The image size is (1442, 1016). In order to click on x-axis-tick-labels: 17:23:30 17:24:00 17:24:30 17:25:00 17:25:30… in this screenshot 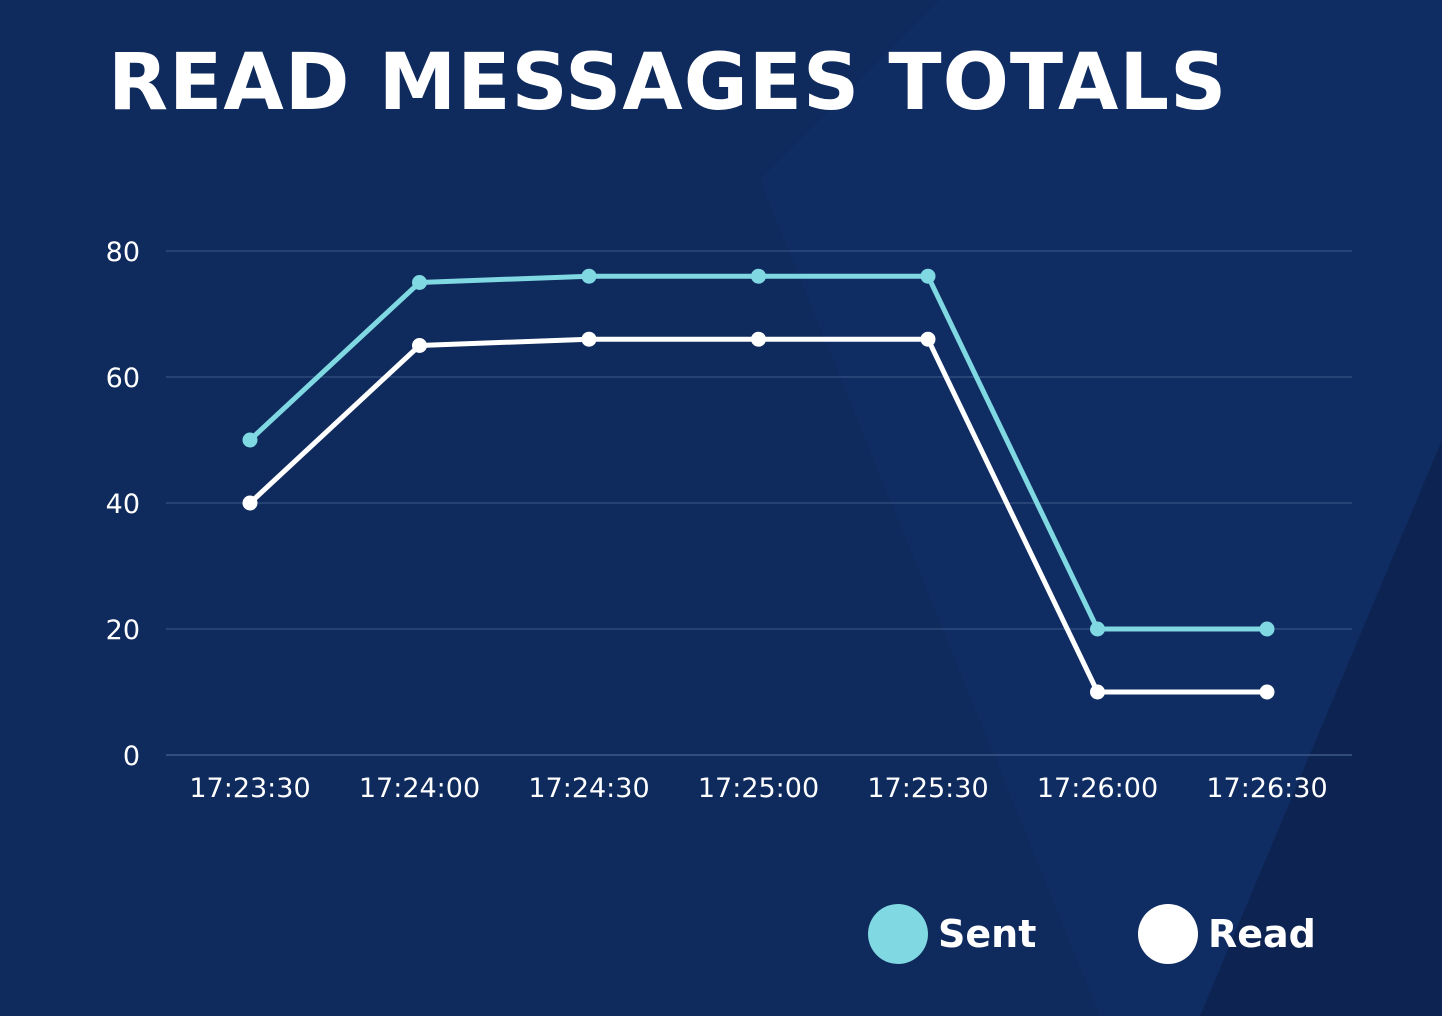, I will do `click(758, 788)`.